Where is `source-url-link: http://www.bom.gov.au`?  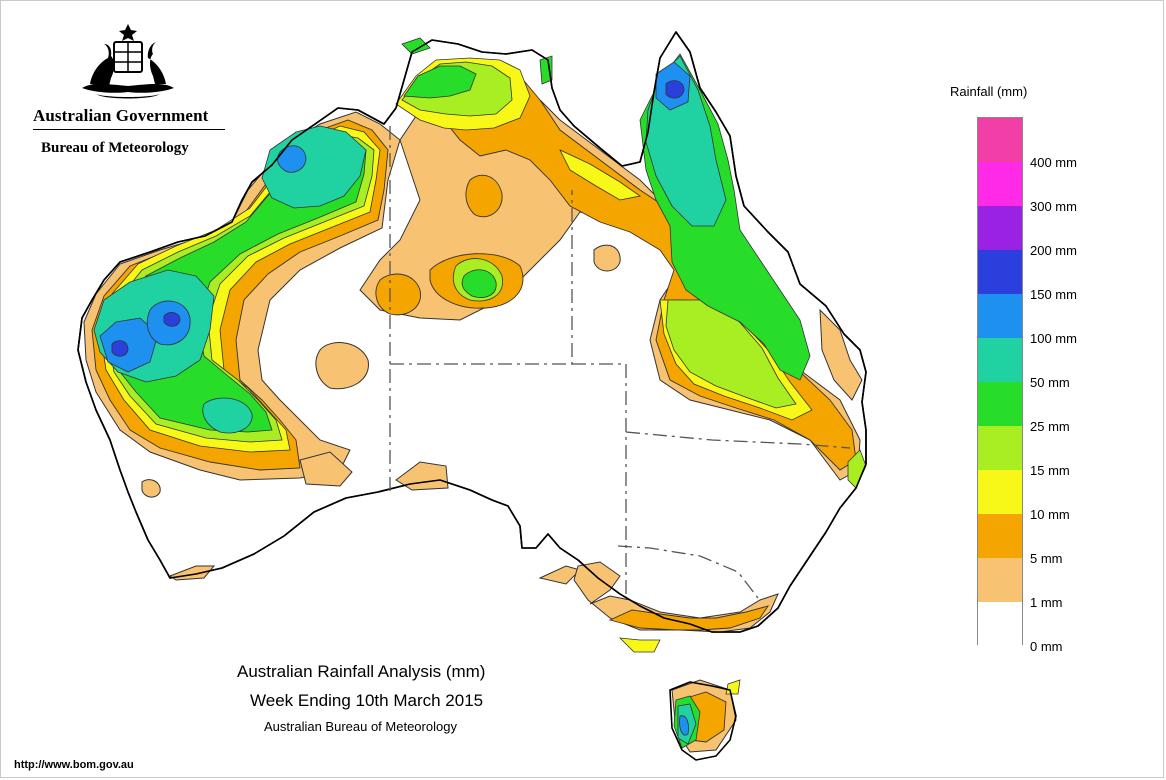 source-url-link: http://www.bom.gov.au is located at coordinates (74, 765).